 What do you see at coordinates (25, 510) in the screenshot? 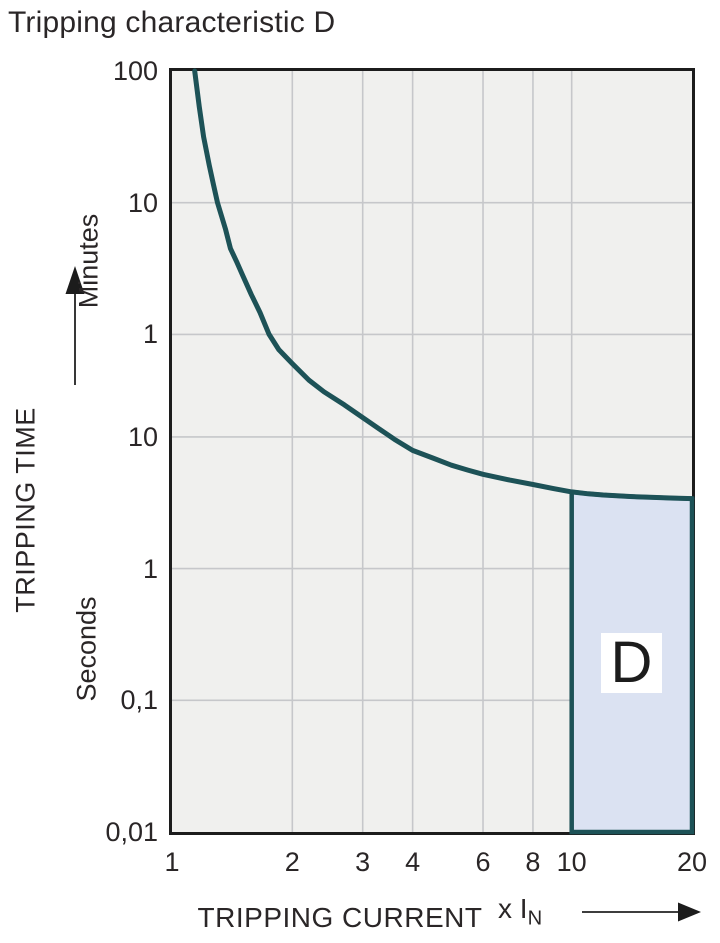
I see `y-axis-title: TRIPPING TIME` at bounding box center [25, 510].